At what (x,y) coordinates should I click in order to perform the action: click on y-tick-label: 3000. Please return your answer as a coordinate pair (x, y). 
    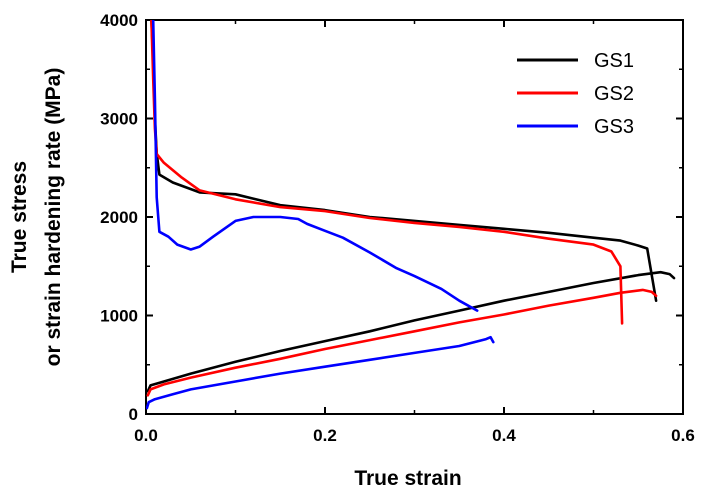
    Looking at the image, I should click on (119, 119).